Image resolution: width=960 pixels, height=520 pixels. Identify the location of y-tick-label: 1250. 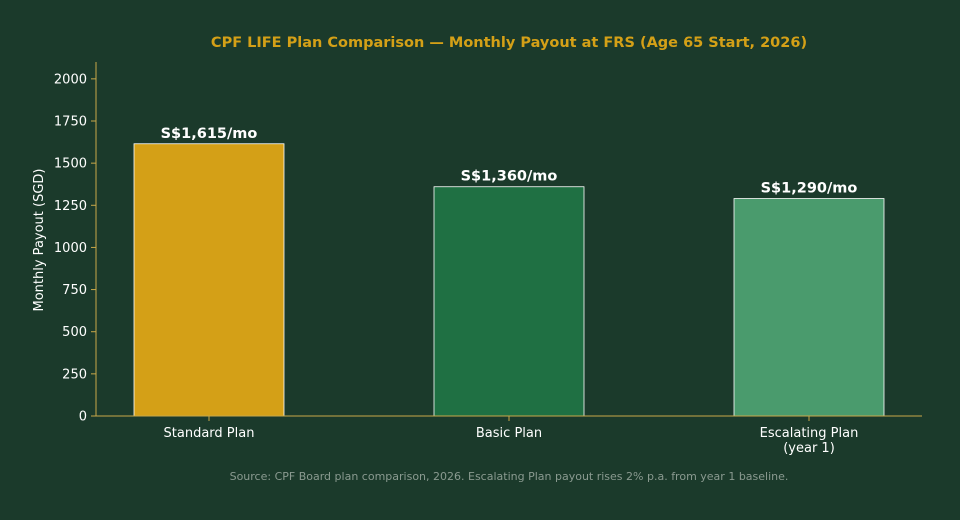
(70, 206).